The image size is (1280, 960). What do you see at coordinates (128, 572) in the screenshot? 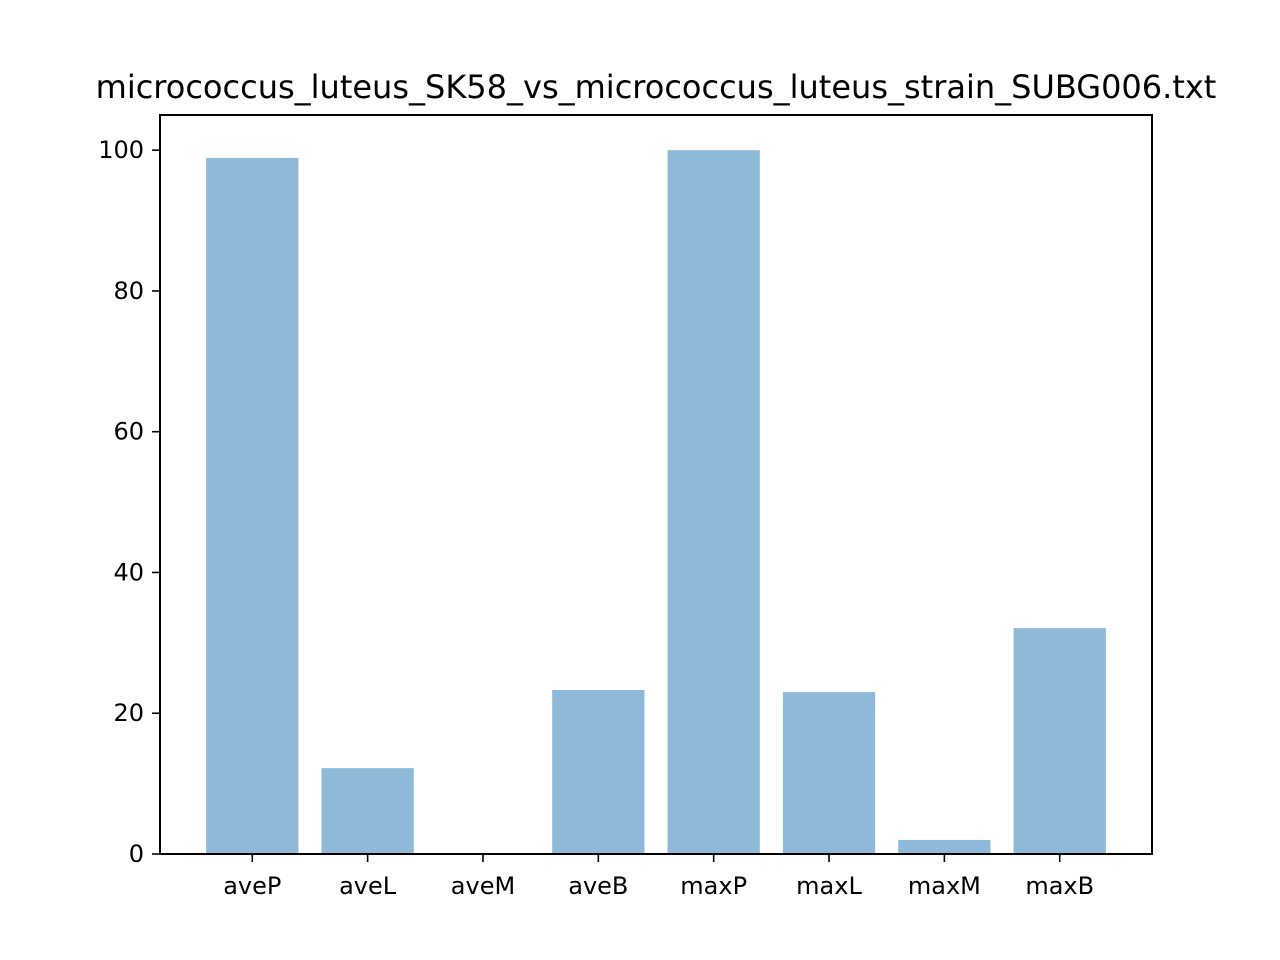
I see `y-tick-label: 40` at bounding box center [128, 572].